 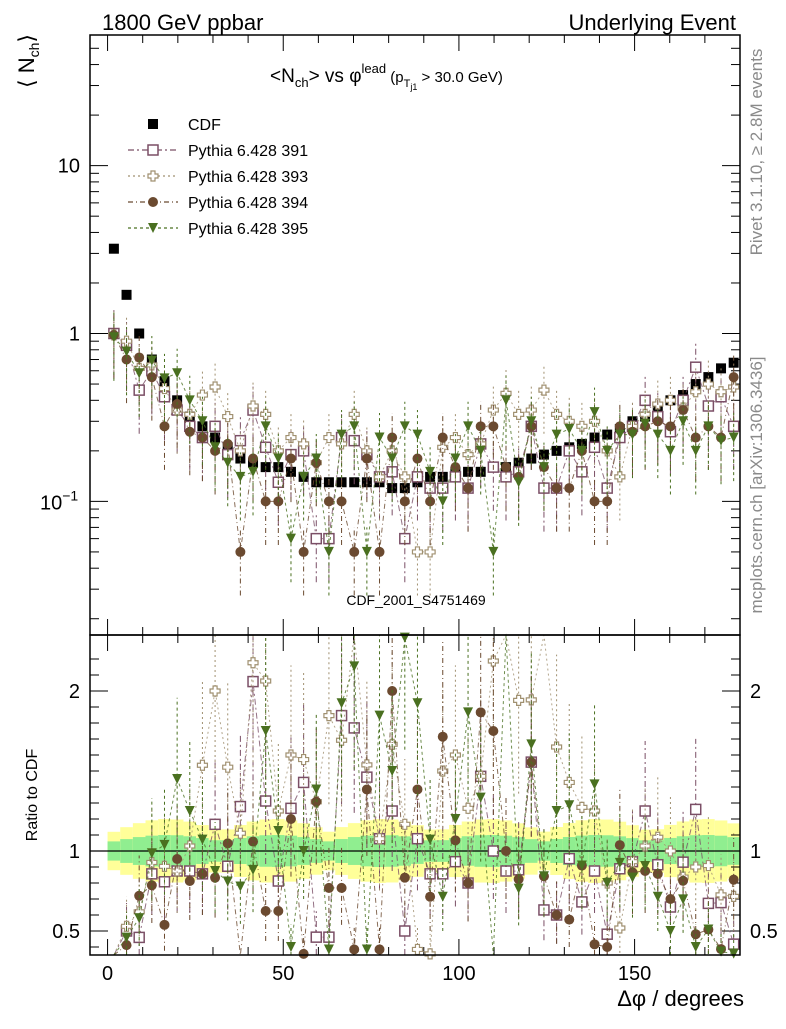 I want to click on ratio-y-tick-label: 1, so click(x=74, y=852).